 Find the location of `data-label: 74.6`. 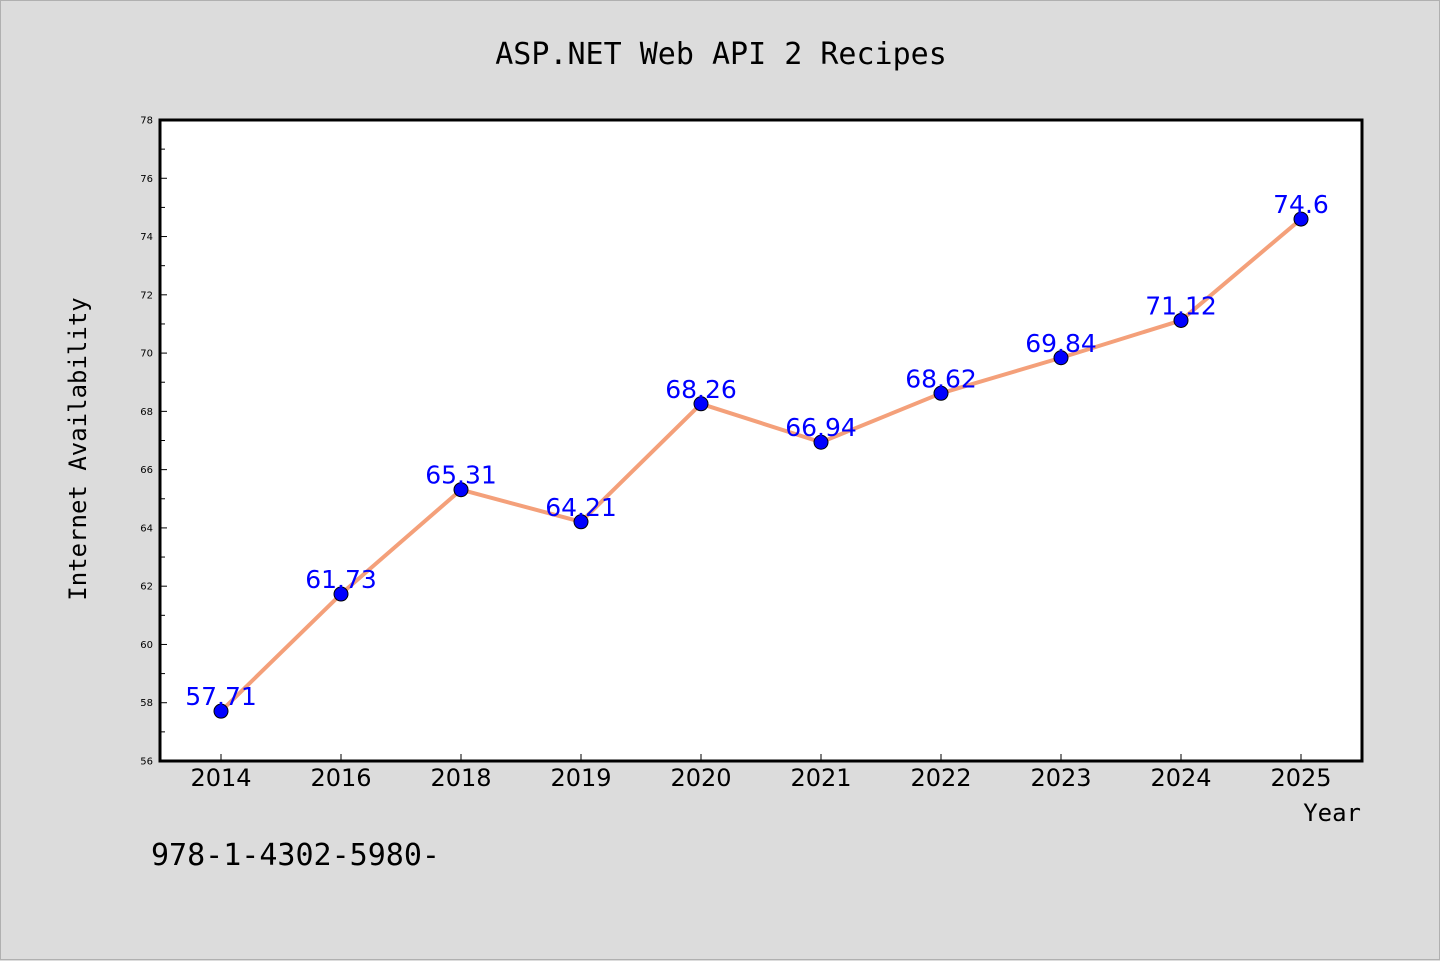

data-label: 74.6 is located at coordinates (1301, 204).